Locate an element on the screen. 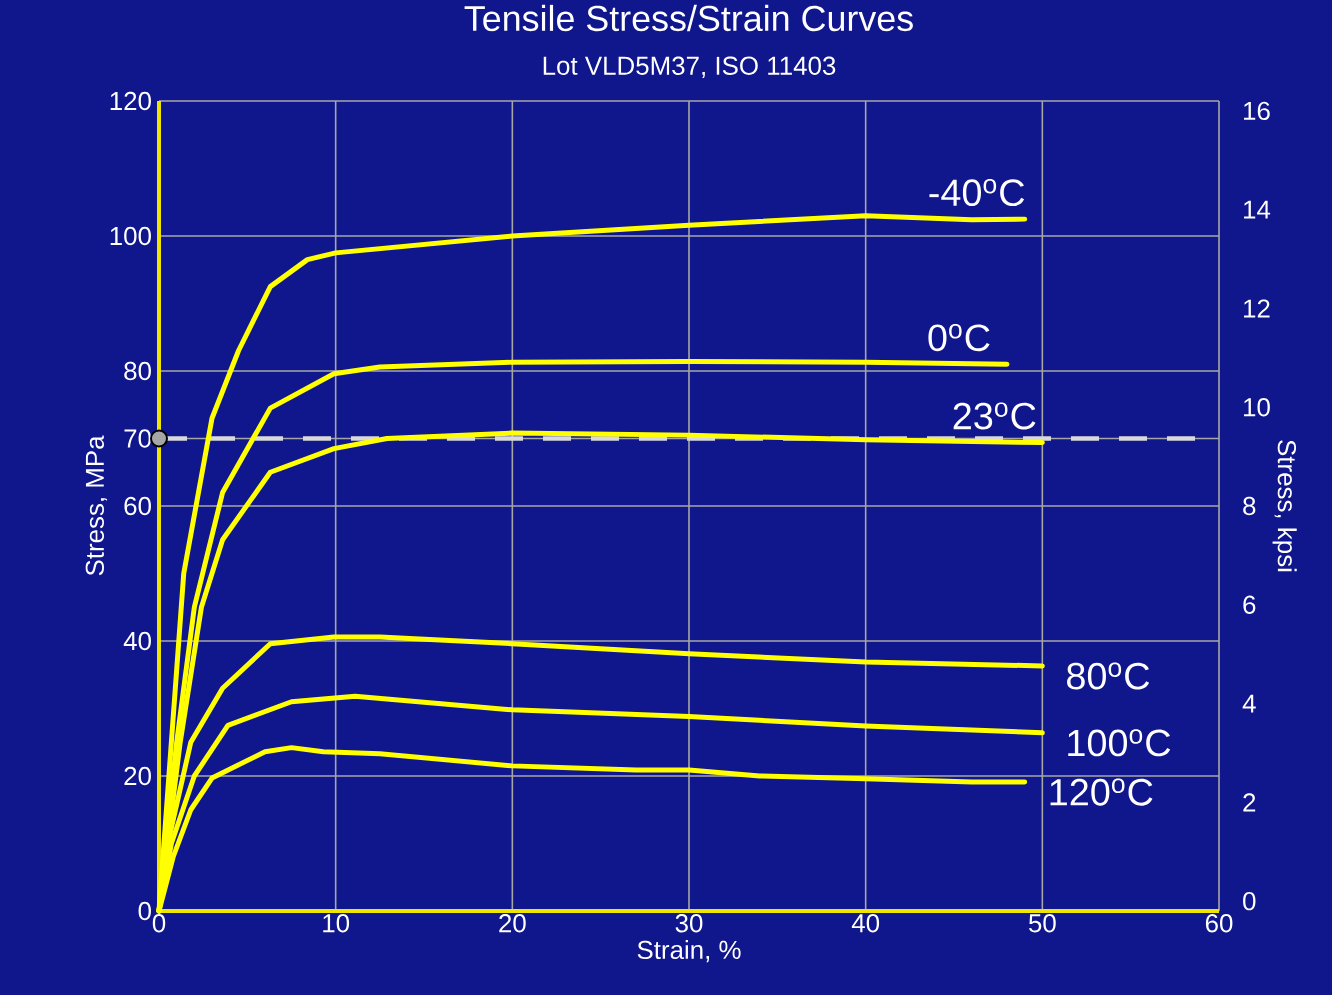  y2-tick-label: 12 is located at coordinates (1257, 308).